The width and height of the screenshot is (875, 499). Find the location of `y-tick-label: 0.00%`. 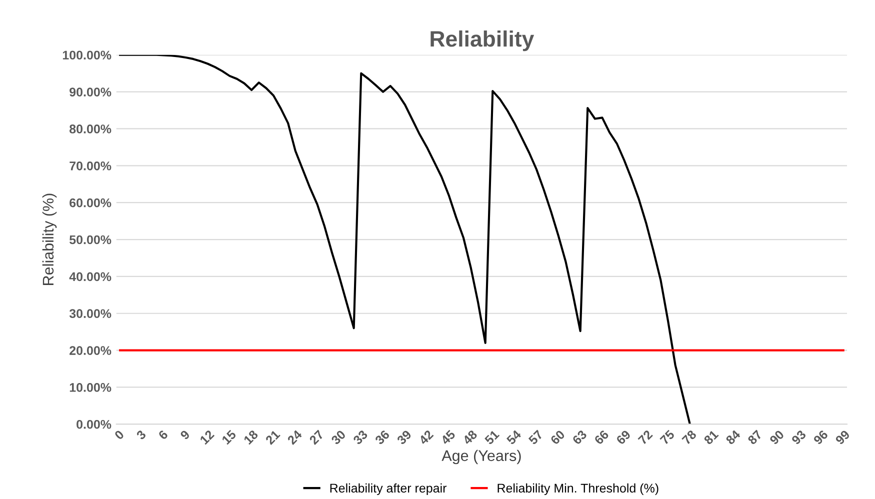

y-tick-label: 0.00% is located at coordinates (94, 424).